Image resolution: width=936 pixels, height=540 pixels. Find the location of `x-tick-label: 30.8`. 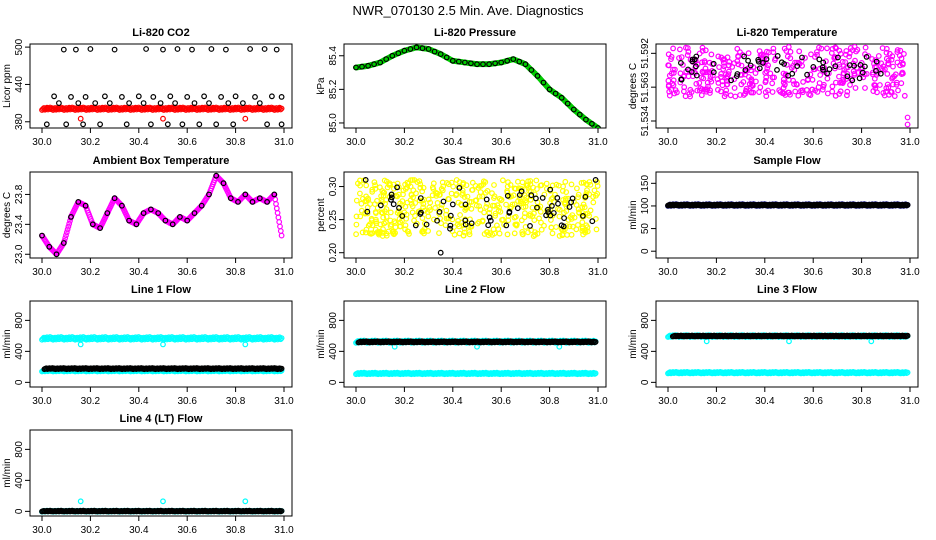

x-tick-label: 30.8 is located at coordinates (550, 272).